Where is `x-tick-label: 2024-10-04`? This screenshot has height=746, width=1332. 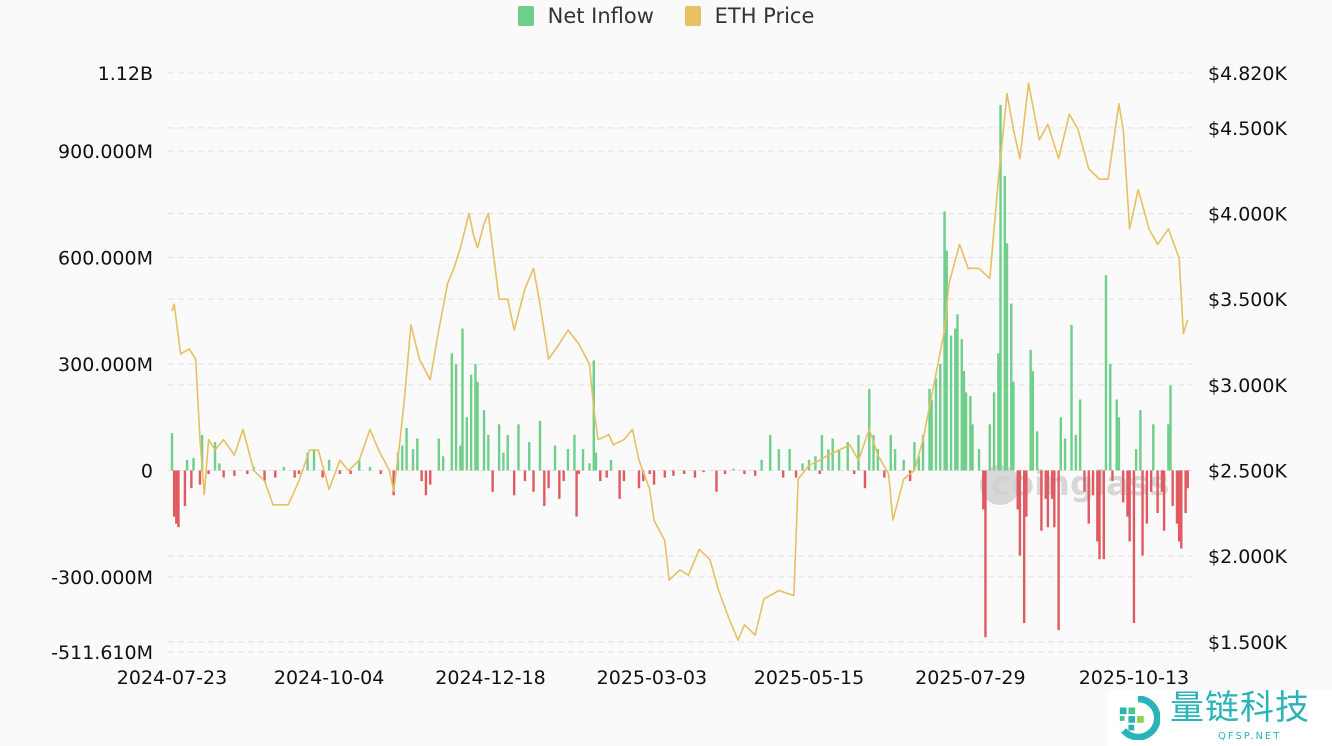 x-tick-label: 2024-10-04 is located at coordinates (329, 678).